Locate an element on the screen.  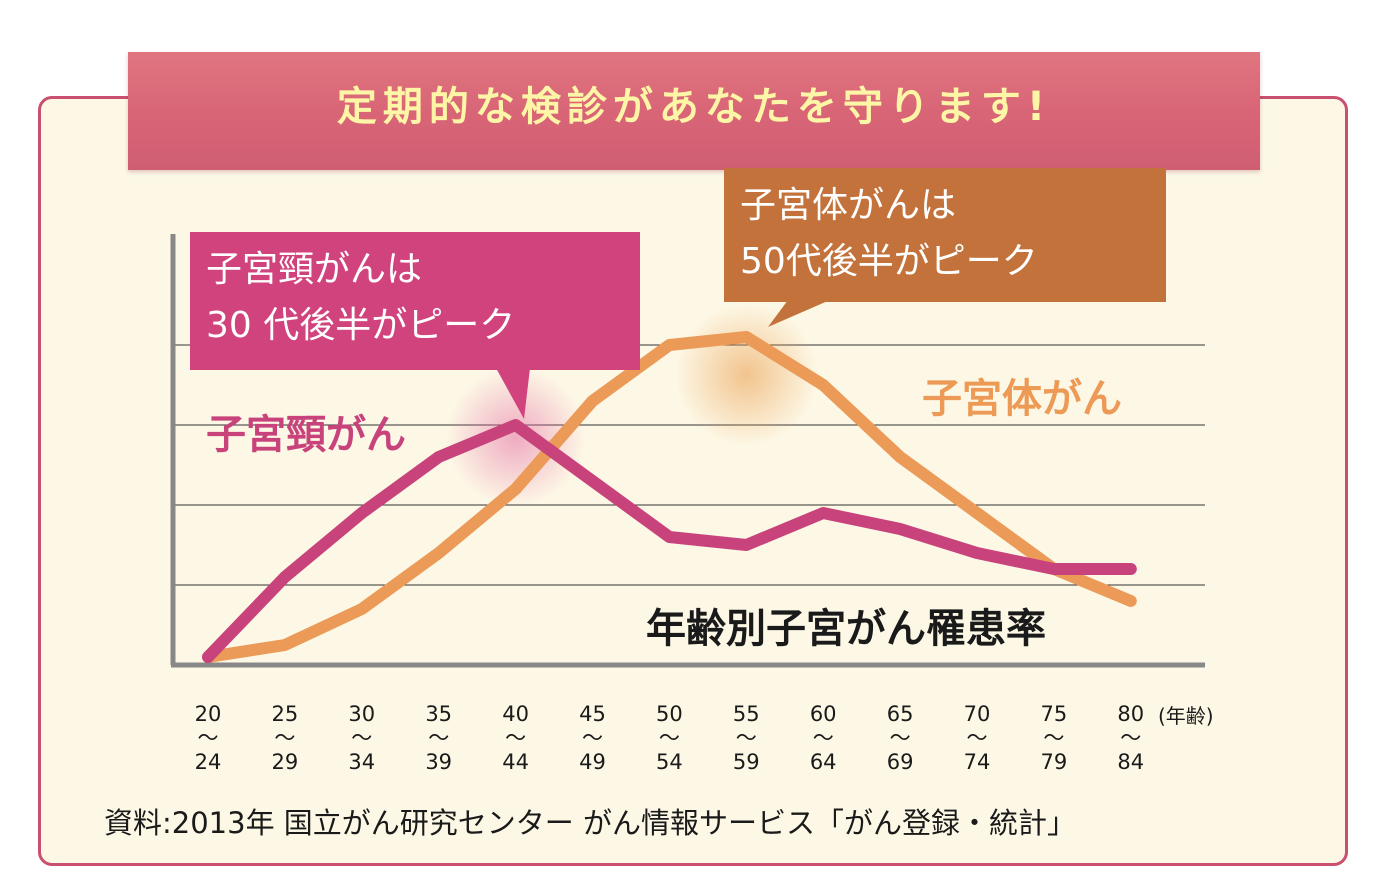
x-tick-label: 50 〜 54 is located at coordinates (669, 738).